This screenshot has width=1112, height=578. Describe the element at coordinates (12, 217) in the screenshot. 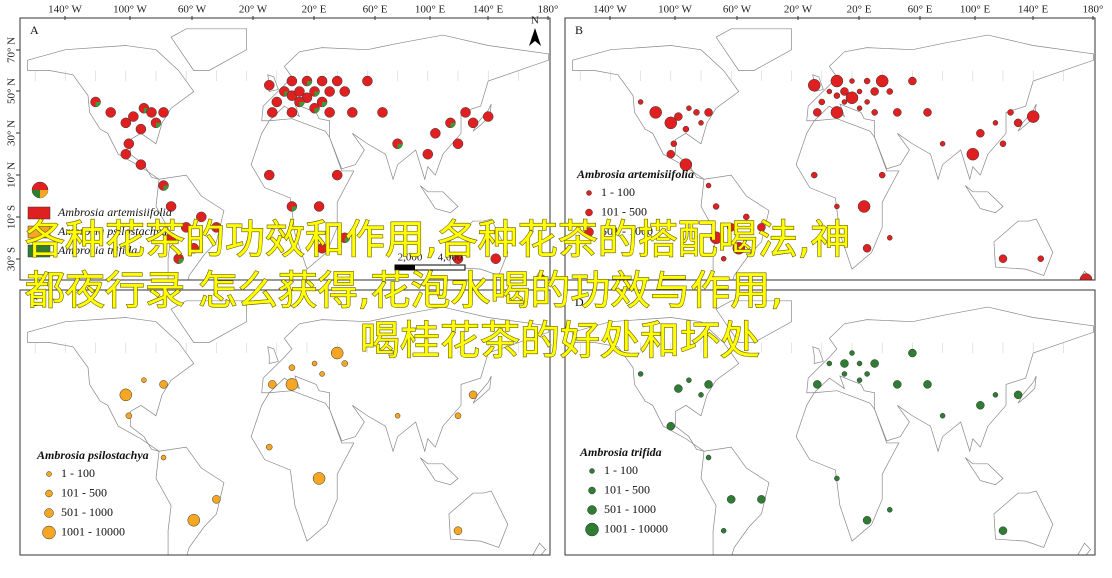

I see `left-axis-label: 10° S` at that location.